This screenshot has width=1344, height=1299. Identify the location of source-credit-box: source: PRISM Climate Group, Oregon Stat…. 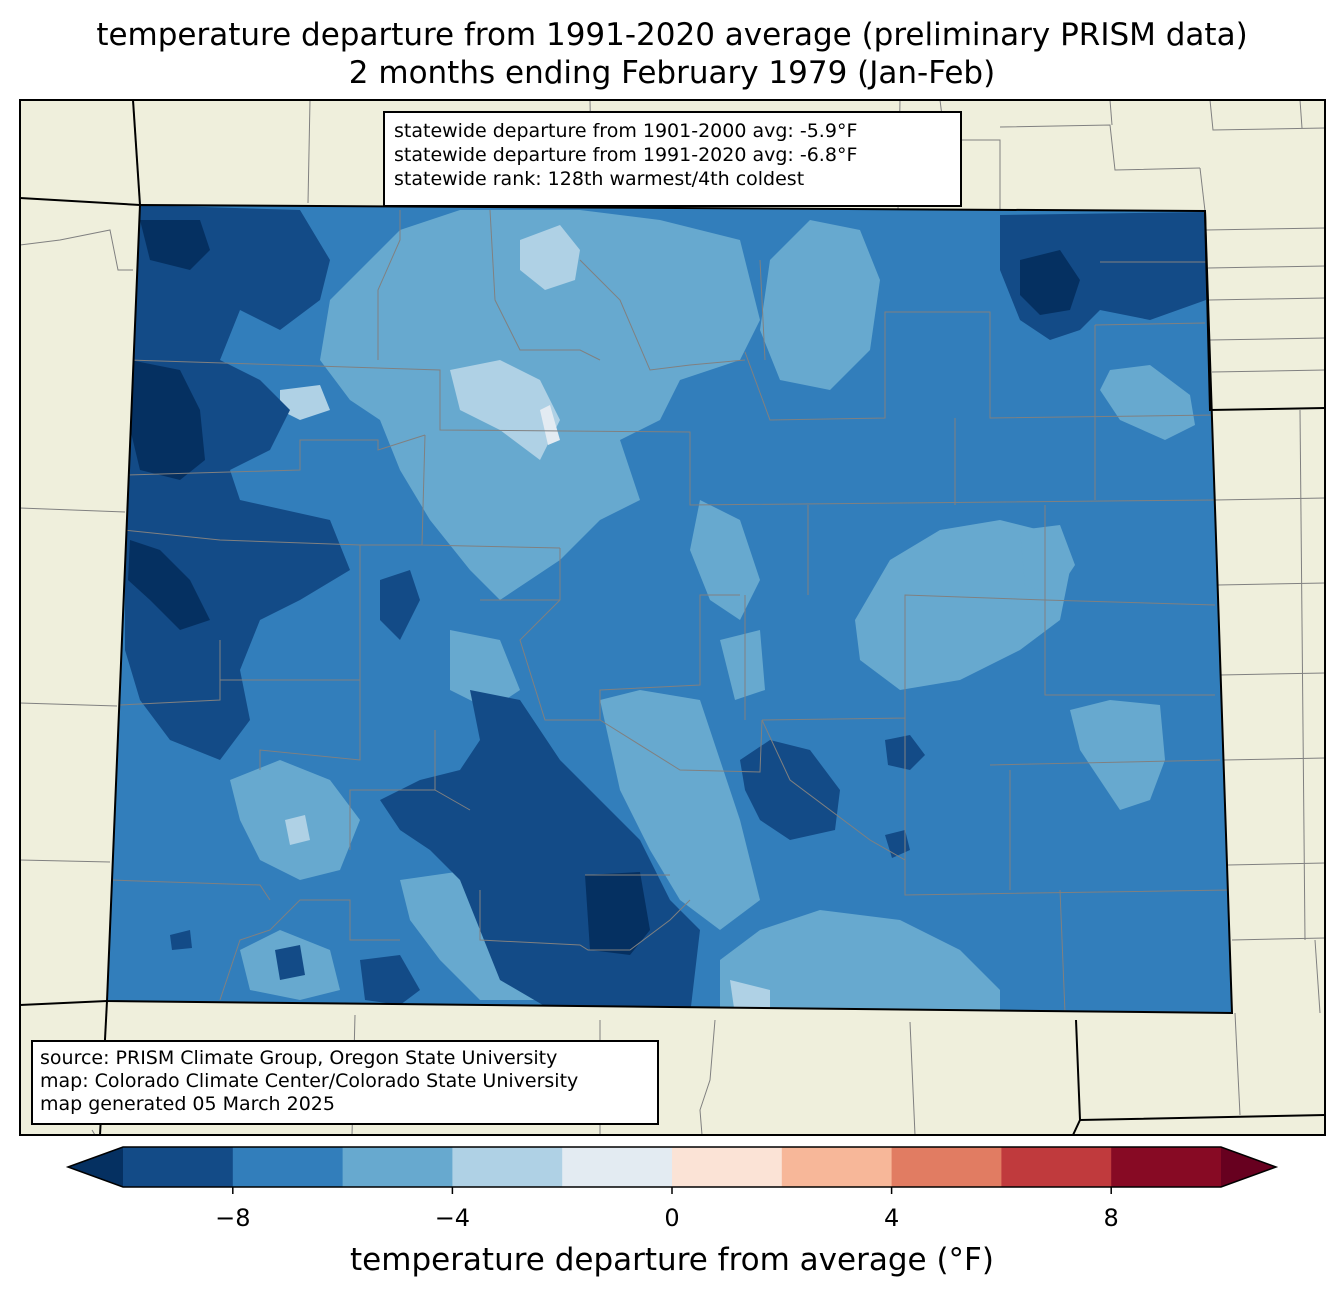
(345, 1082).